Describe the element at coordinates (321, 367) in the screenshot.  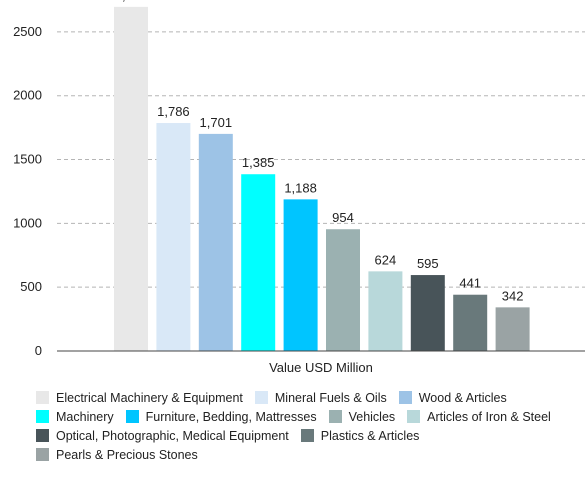
I see `x-axis-title: Value USD Million` at that location.